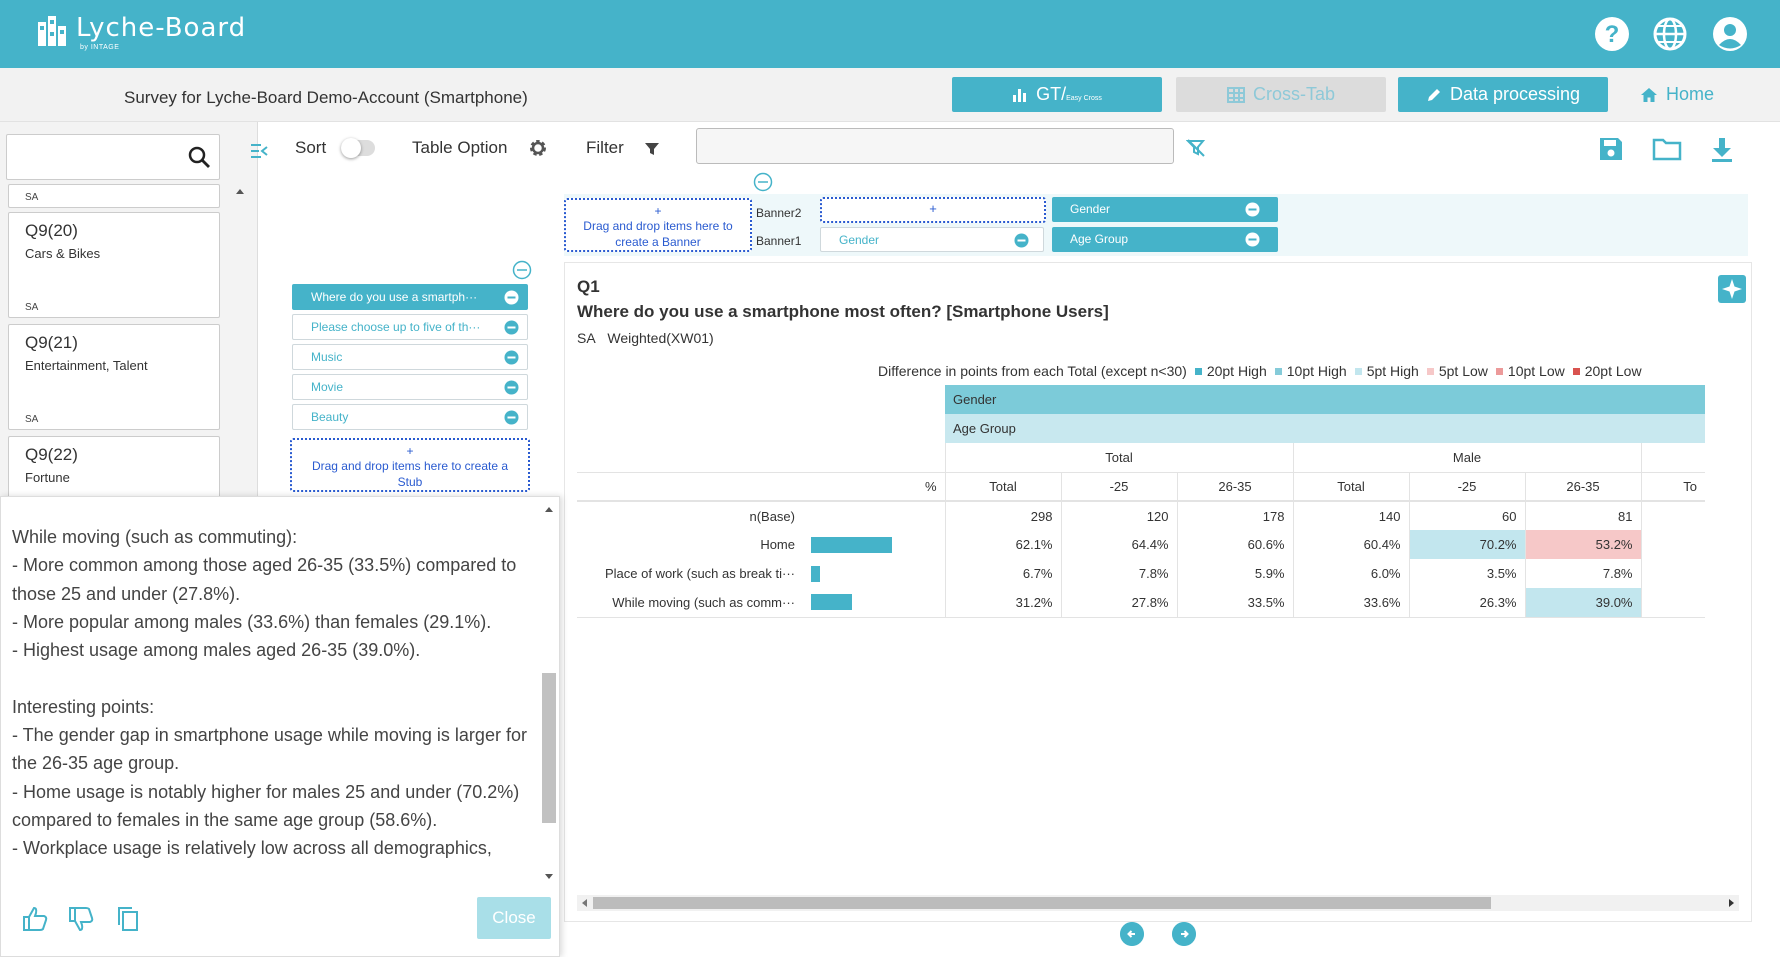 Image resolution: width=1780 pixels, height=957 pixels. I want to click on data-processing-label: Data processing, so click(1515, 94).